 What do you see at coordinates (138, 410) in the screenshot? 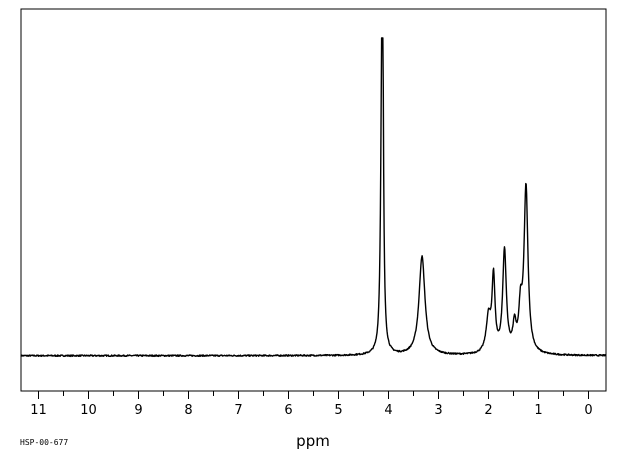
I see `x-tick-label: 9` at bounding box center [138, 410].